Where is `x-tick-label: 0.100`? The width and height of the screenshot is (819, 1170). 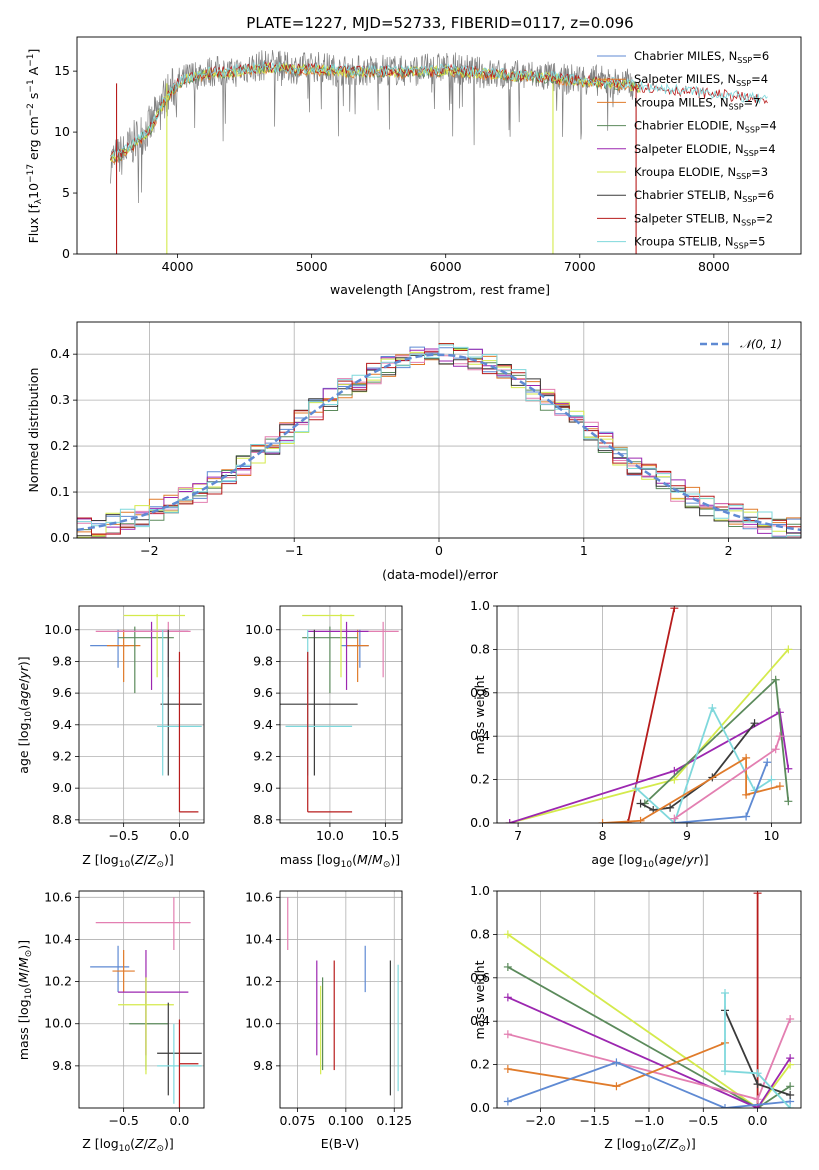
x-tick-label: 0.100 is located at coordinates (346, 1120).